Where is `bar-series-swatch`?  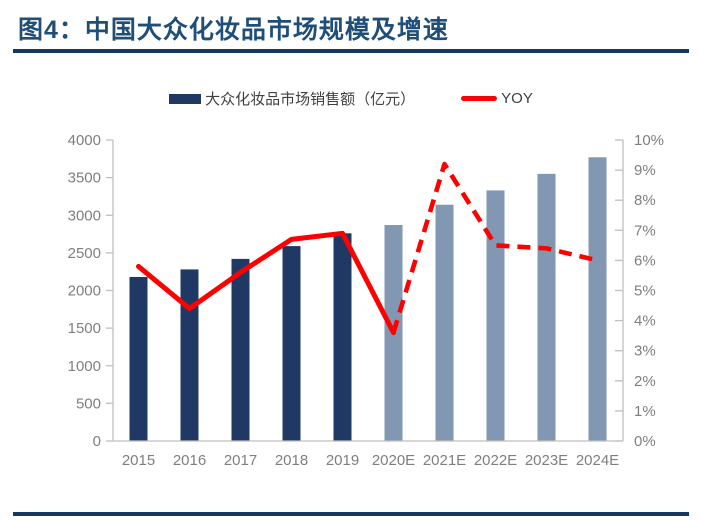 bar-series-swatch is located at coordinates (185, 98).